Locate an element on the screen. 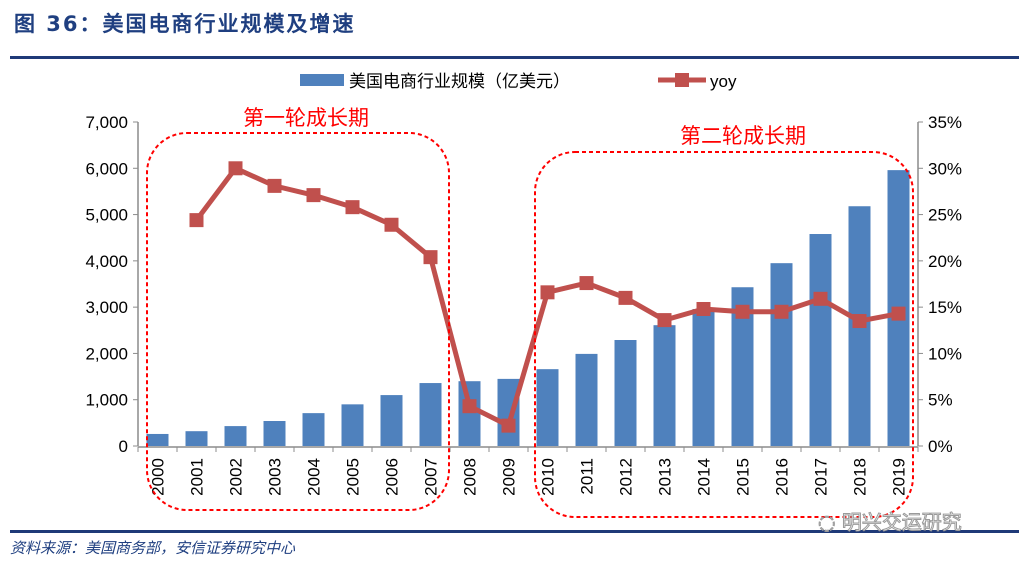 This screenshot has width=1029, height=565. source-note: 资料来源：美国商务部，安信证券研究中心 is located at coordinates (153, 548).